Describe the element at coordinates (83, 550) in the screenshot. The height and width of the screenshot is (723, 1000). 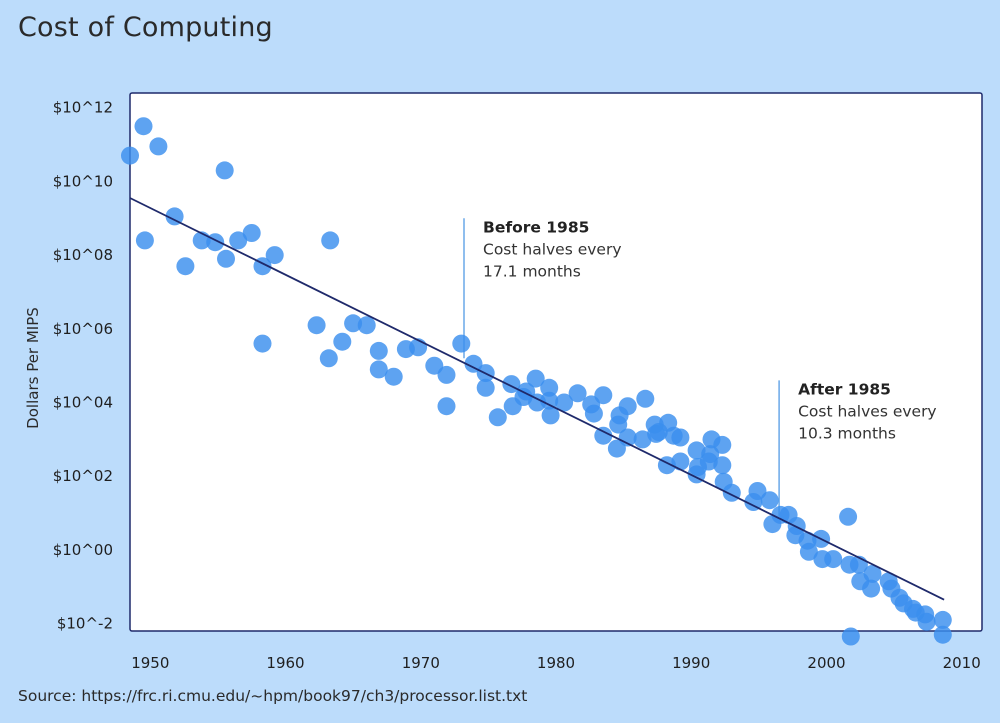
I see `y-tick-label: $10^00` at that location.